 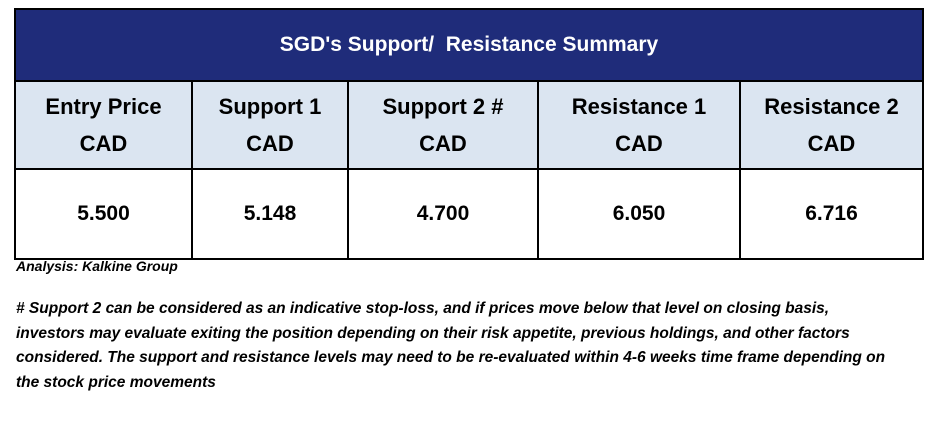 What do you see at coordinates (97, 266) in the screenshot?
I see `analysis-source: Analysis: Kalkine Group` at bounding box center [97, 266].